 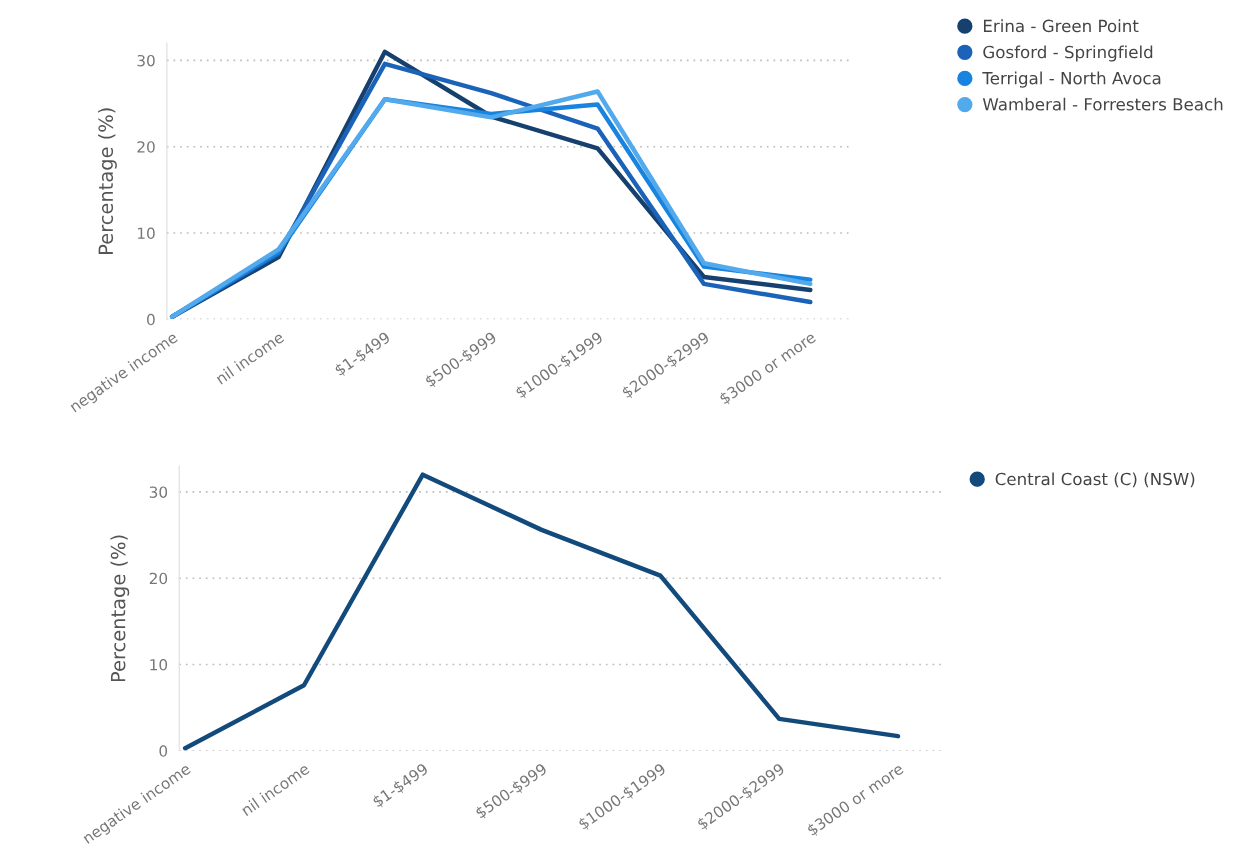 I want to click on legend-label: Terrigal - North Avoca, so click(x=1071, y=79).